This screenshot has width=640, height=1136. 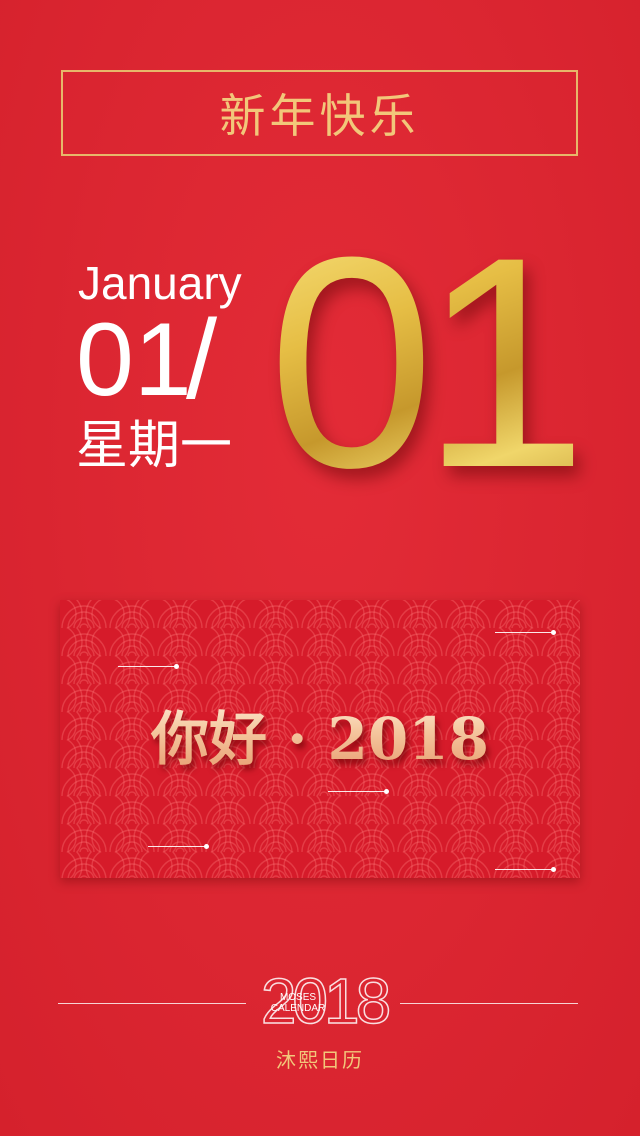 What do you see at coordinates (298, 1008) in the screenshot?
I see `logo-brand-line2: CALENDAR` at bounding box center [298, 1008].